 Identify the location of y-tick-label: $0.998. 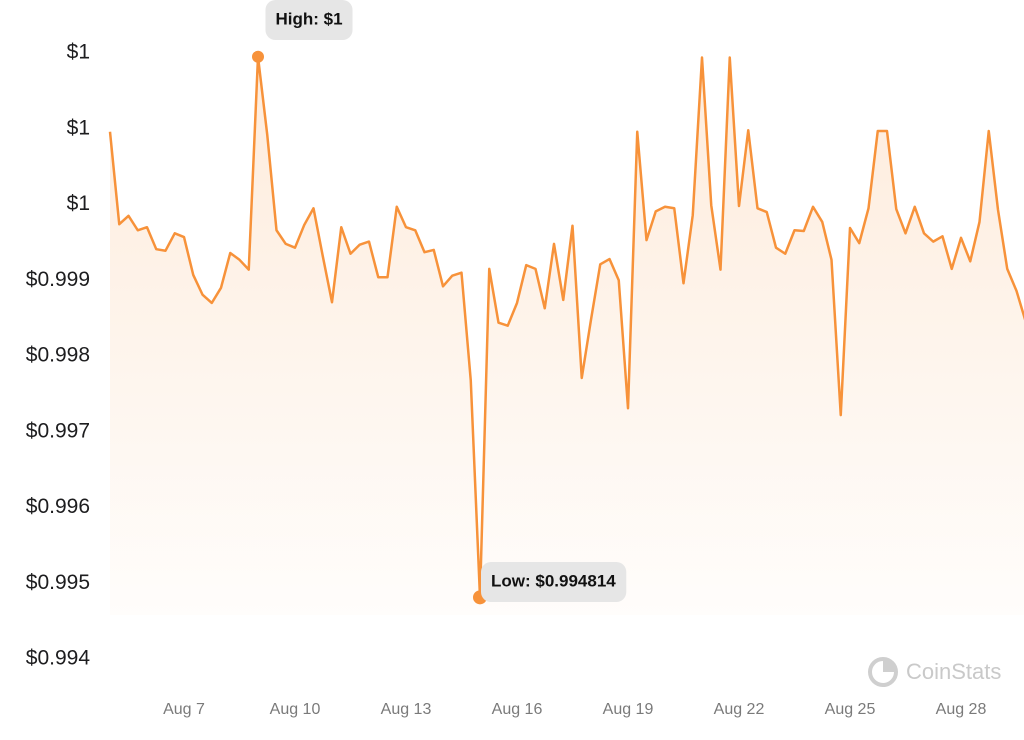
(58, 355).